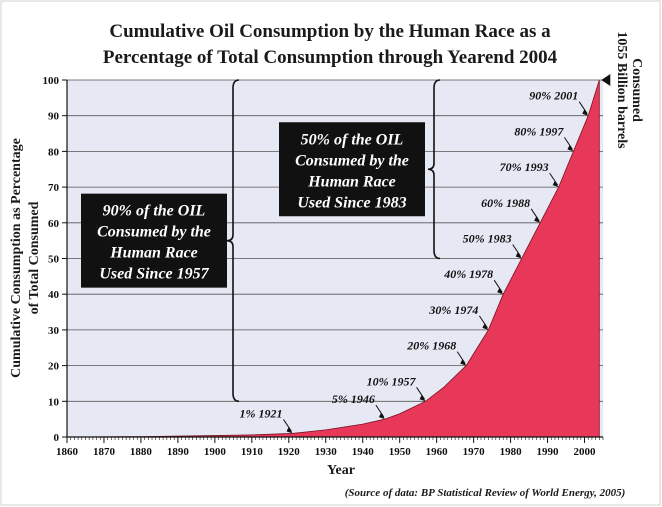 Image resolution: width=662 pixels, height=507 pixels. What do you see at coordinates (548, 452) in the screenshot?
I see `x-tick-label: 1990` at bounding box center [548, 452].